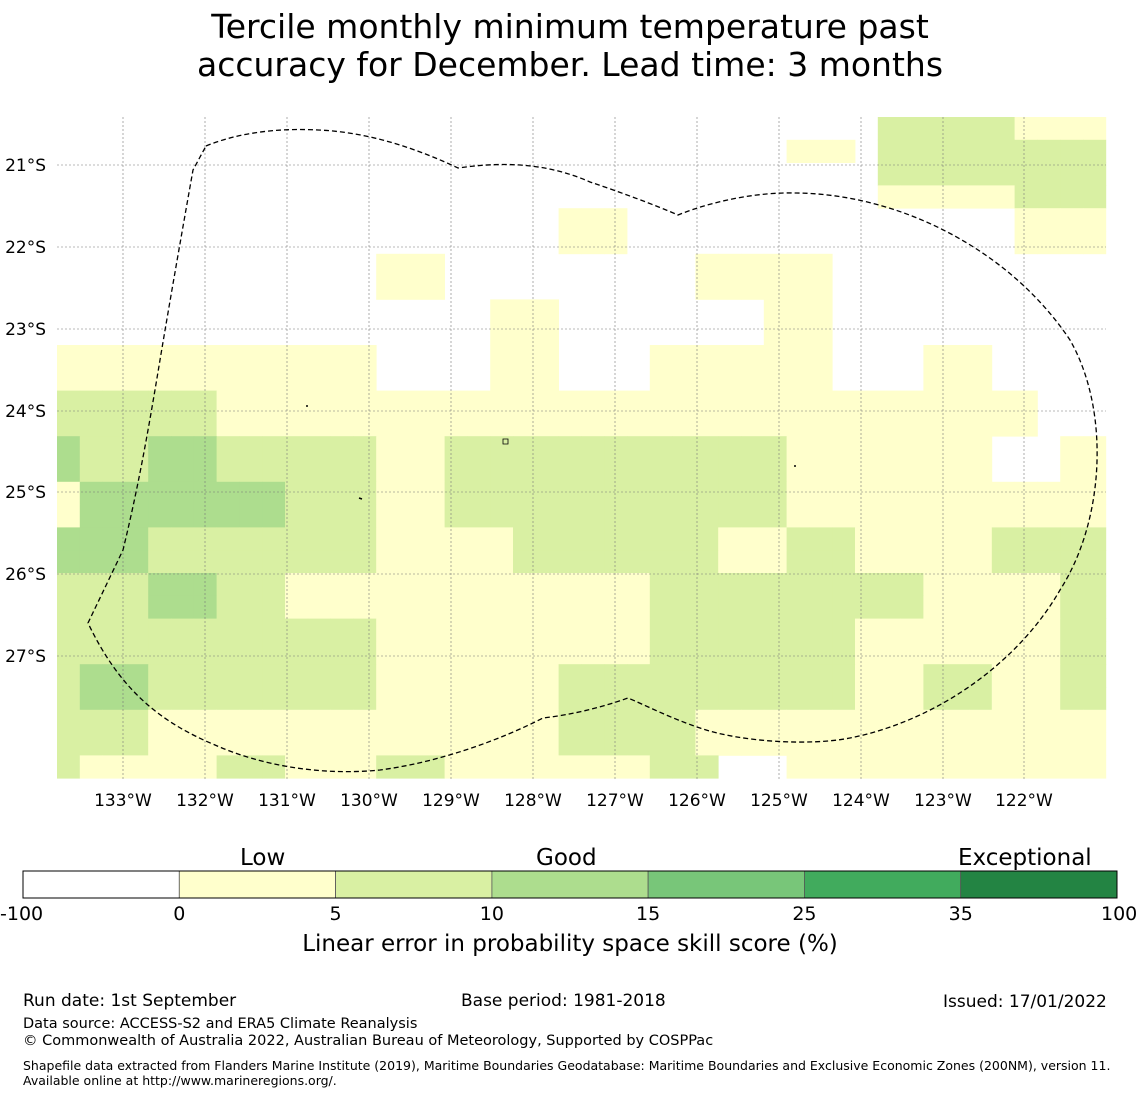  Describe the element at coordinates (335, 914) in the screenshot. I see `colorbar-tick-label: 5` at that location.